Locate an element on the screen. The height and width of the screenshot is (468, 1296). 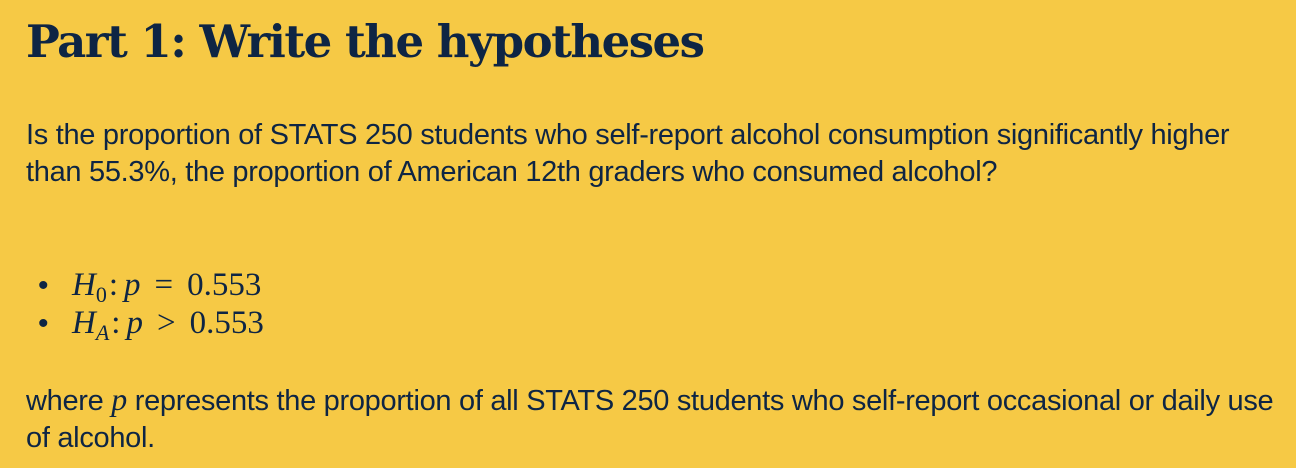
hypotheses-list: • H 0: p = 0.553 • H A: p >0.553 is located at coordinates (145, 305).